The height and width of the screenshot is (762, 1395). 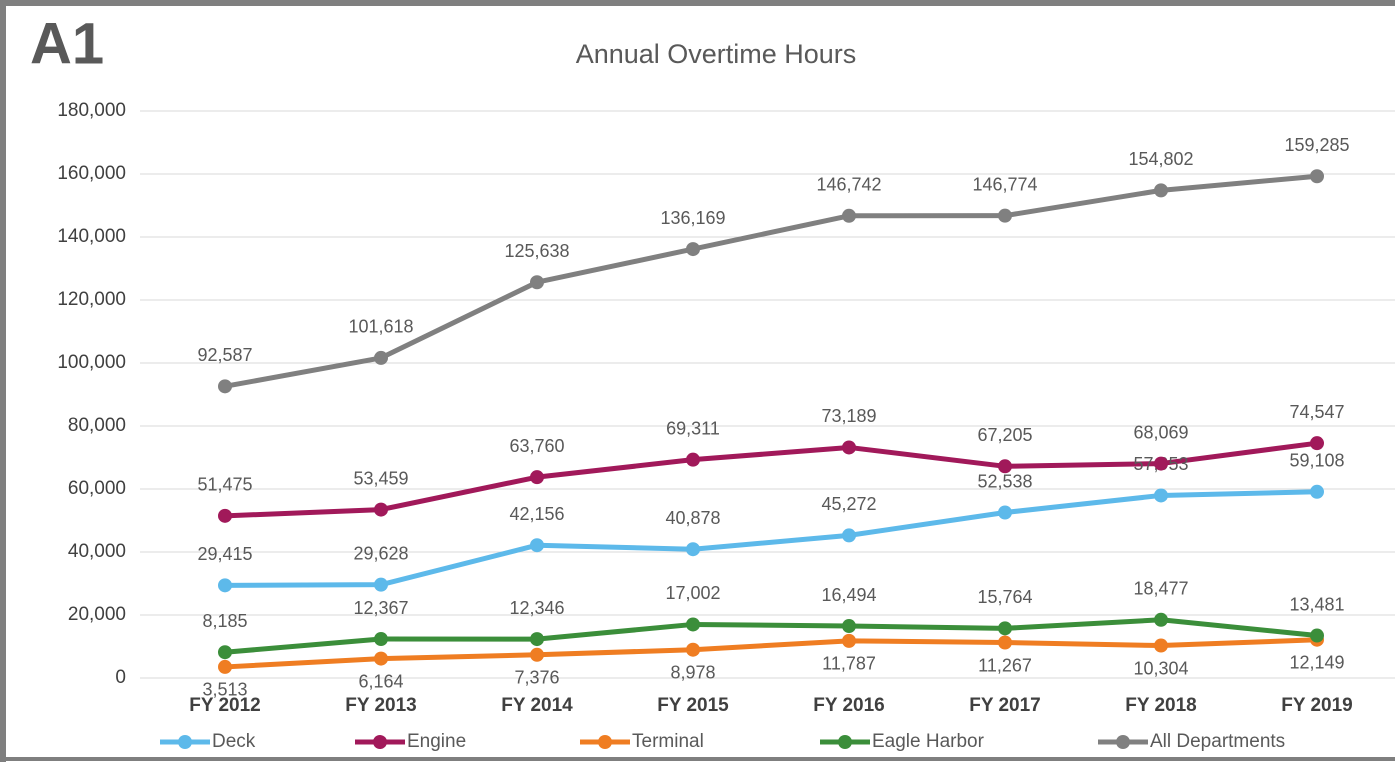 I want to click on data-label: 12,149, so click(x=1316, y=662).